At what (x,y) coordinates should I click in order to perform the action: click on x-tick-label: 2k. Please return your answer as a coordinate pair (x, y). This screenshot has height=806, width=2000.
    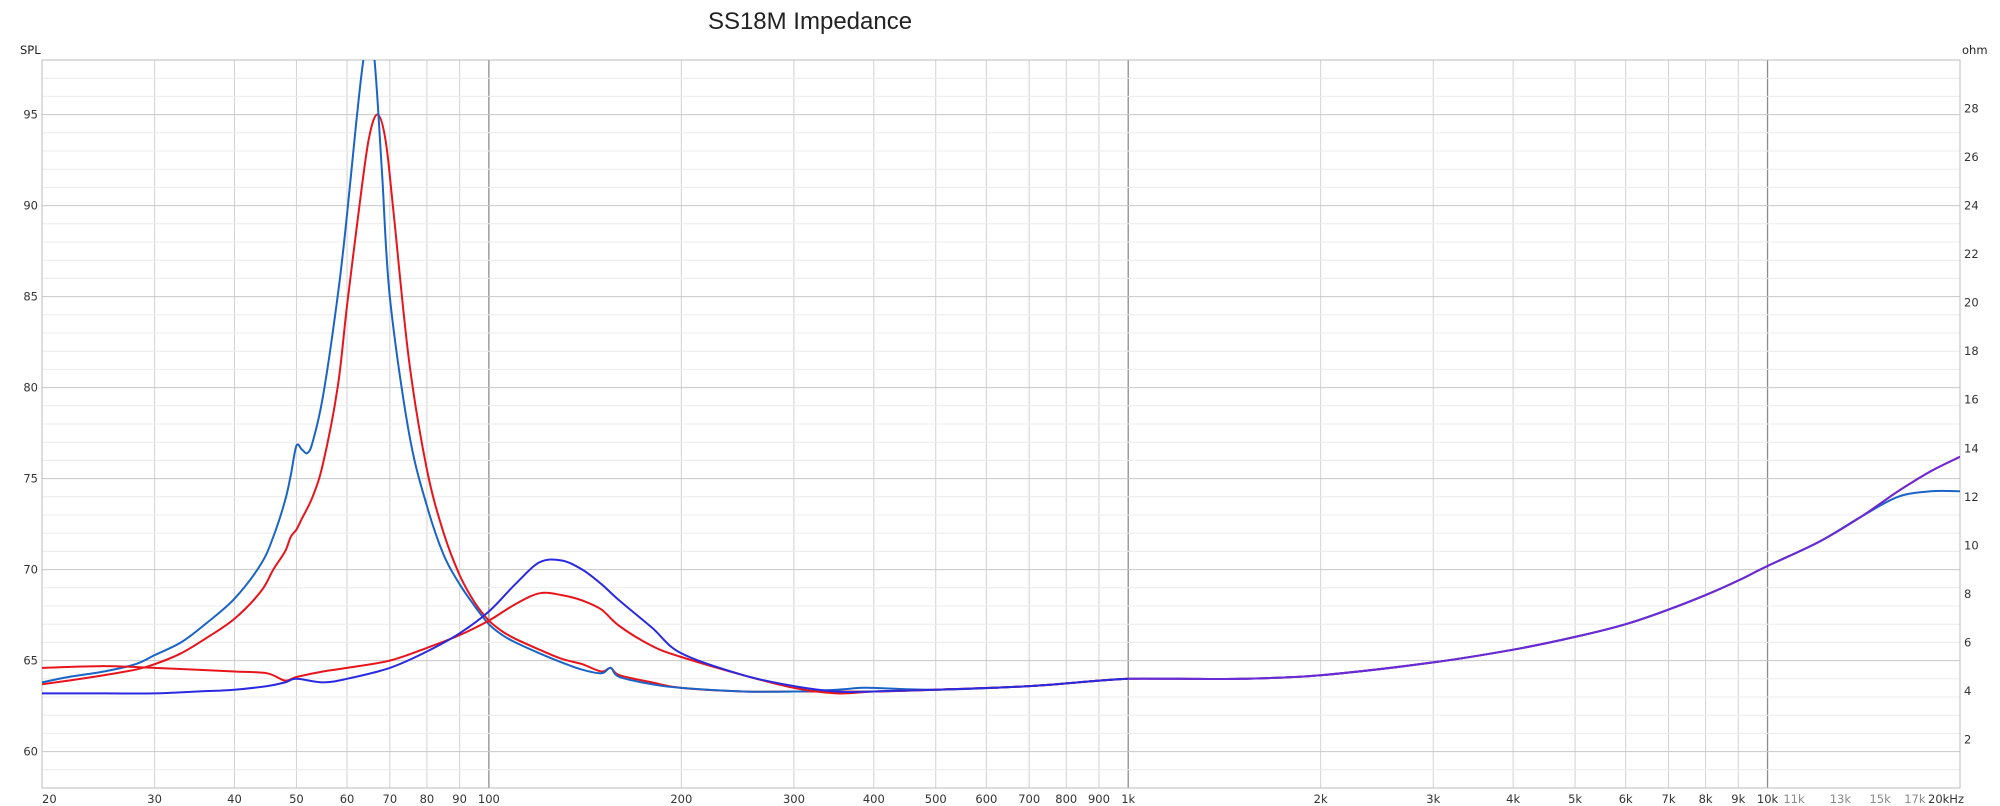
    Looking at the image, I should click on (1321, 799).